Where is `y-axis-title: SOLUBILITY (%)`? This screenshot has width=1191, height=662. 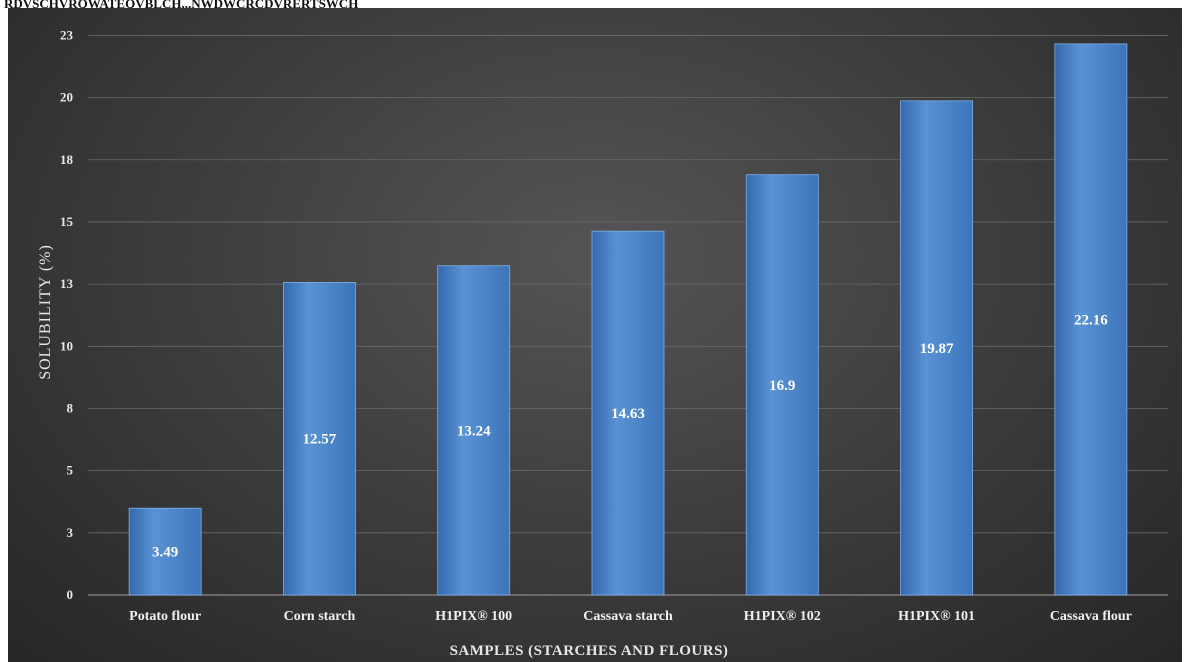
y-axis-title: SOLUBILITY (%) is located at coordinates (45, 312).